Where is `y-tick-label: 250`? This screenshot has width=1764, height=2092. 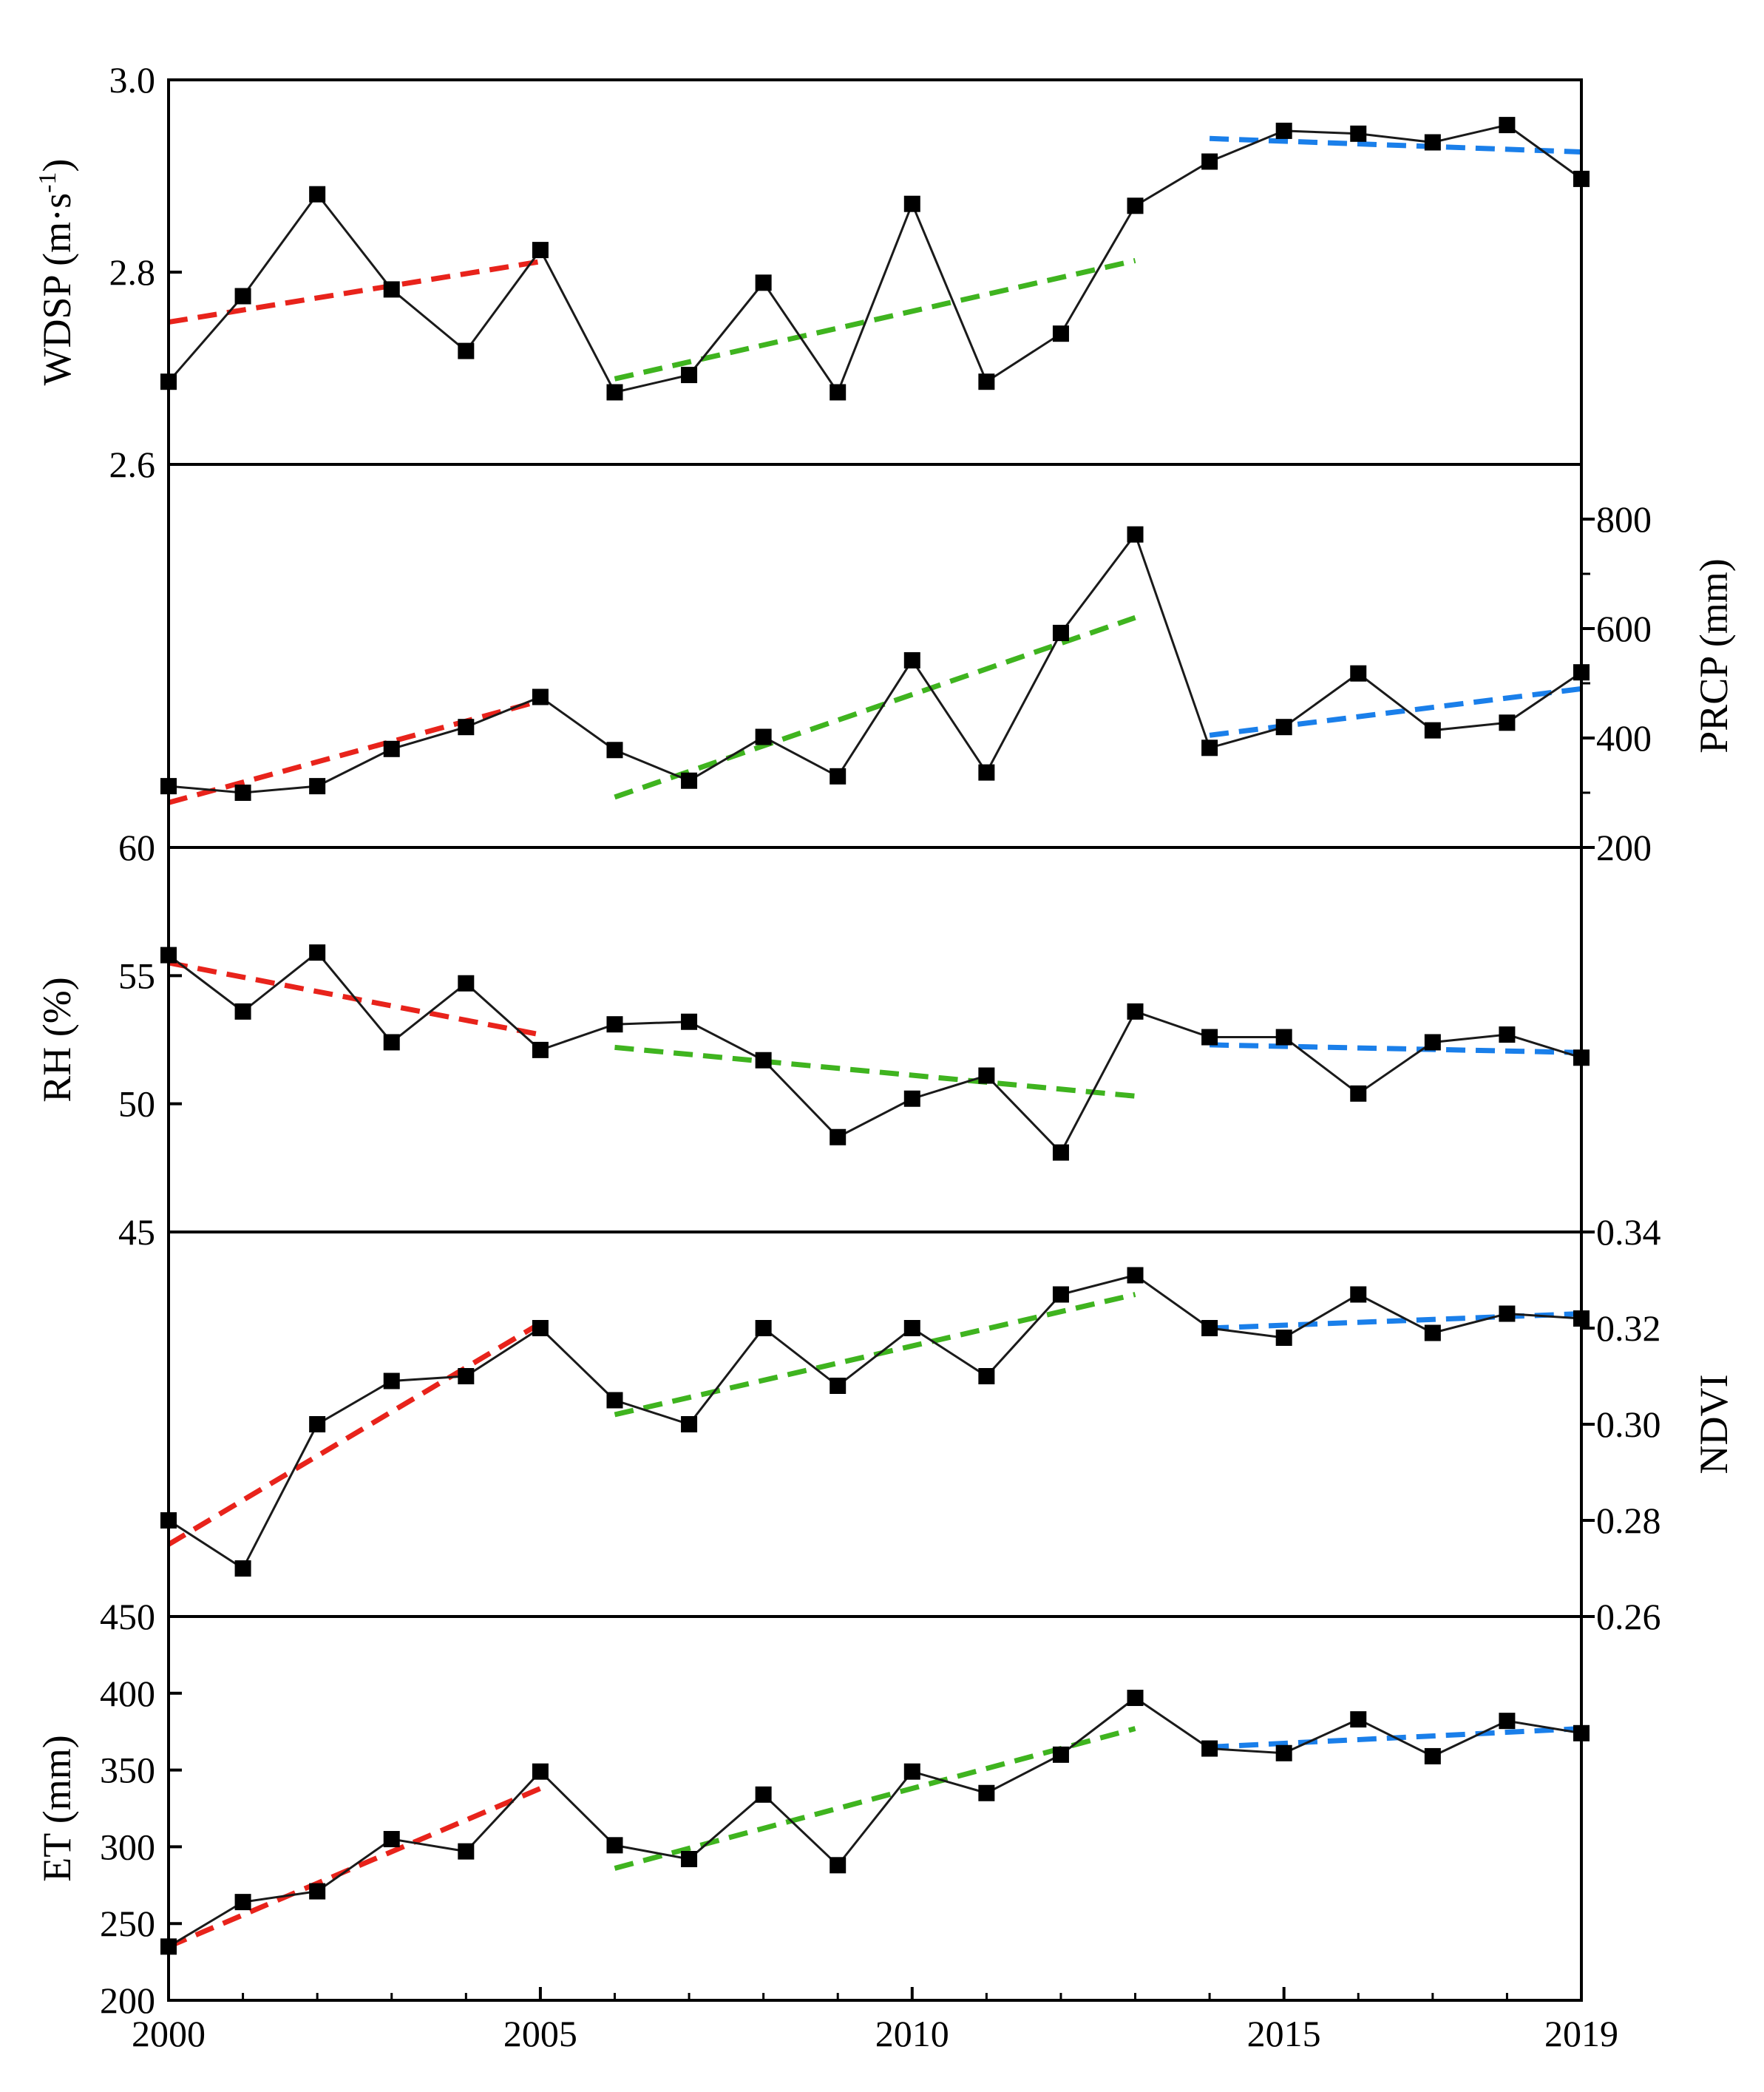 y-tick-label: 250 is located at coordinates (128, 1924).